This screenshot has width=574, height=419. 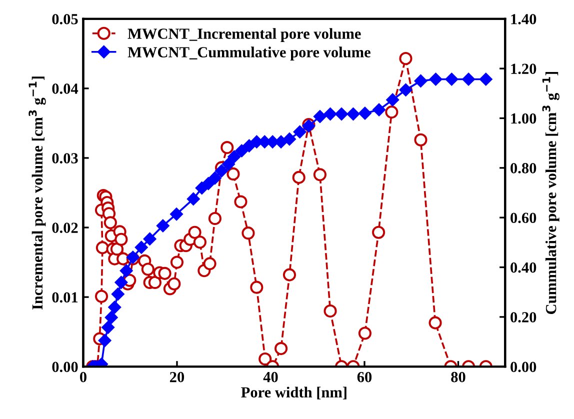 What do you see at coordinates (65, 228) in the screenshot?
I see `y-tick-label: 0.02` at bounding box center [65, 228].